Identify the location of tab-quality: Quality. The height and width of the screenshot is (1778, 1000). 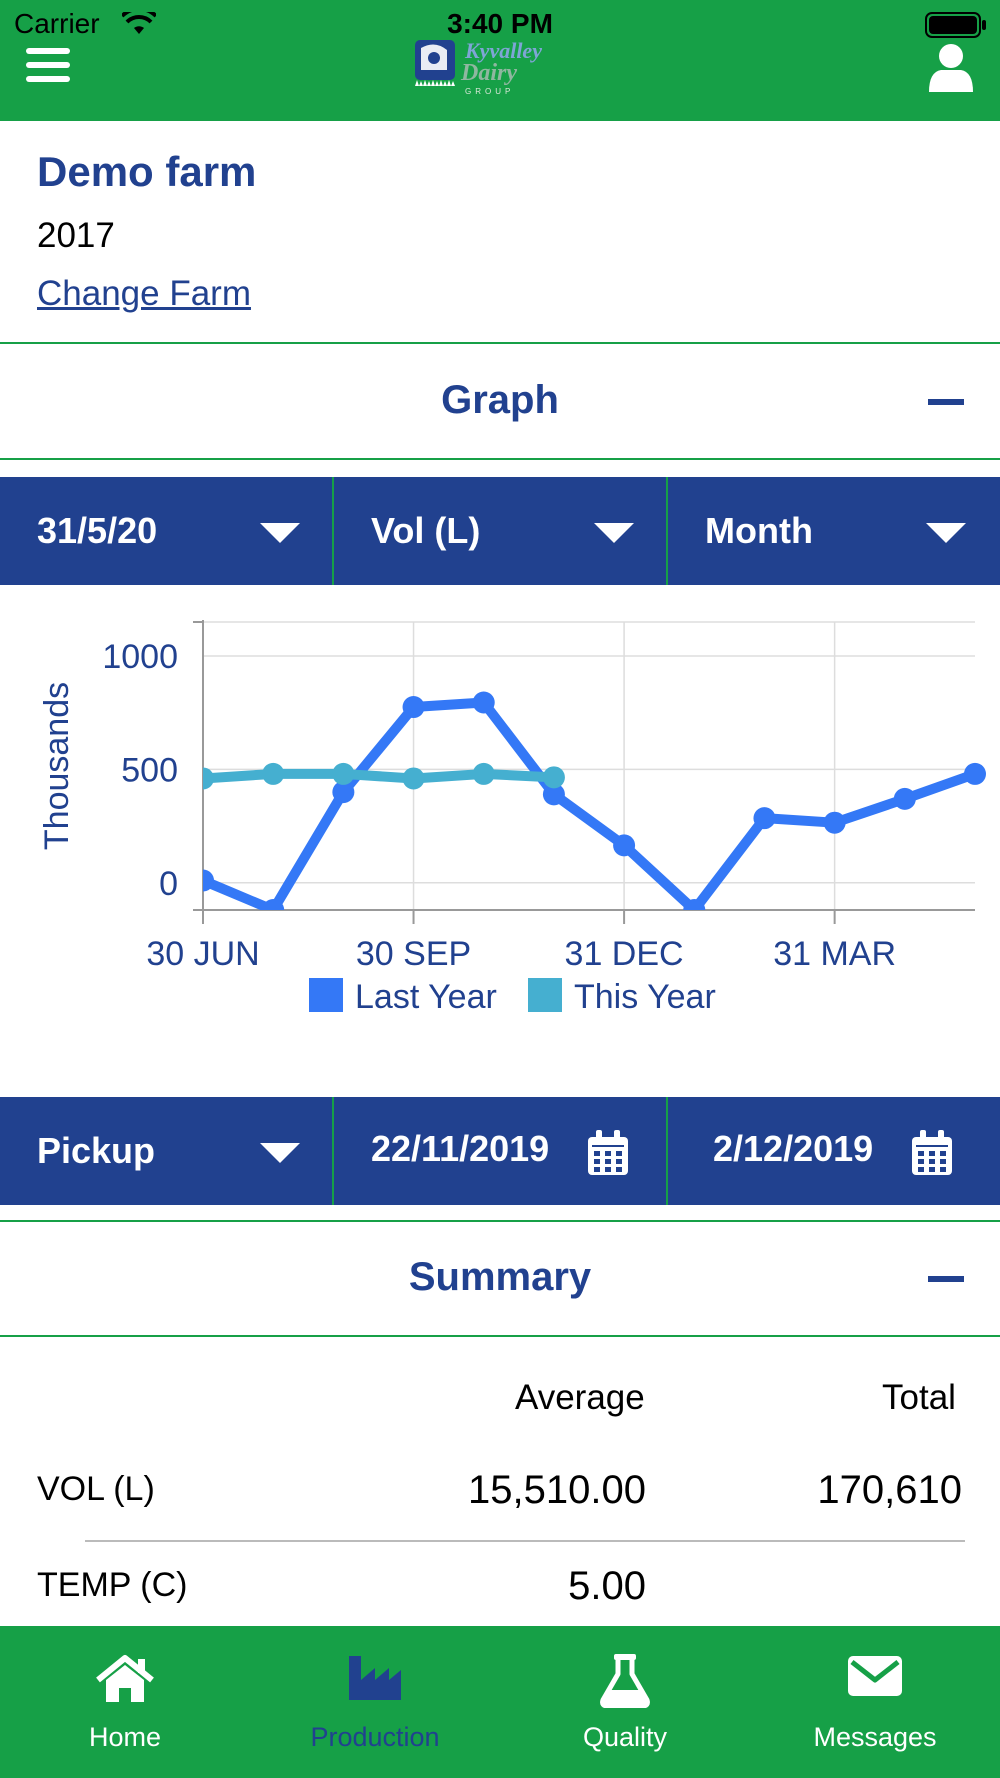
(625, 1702).